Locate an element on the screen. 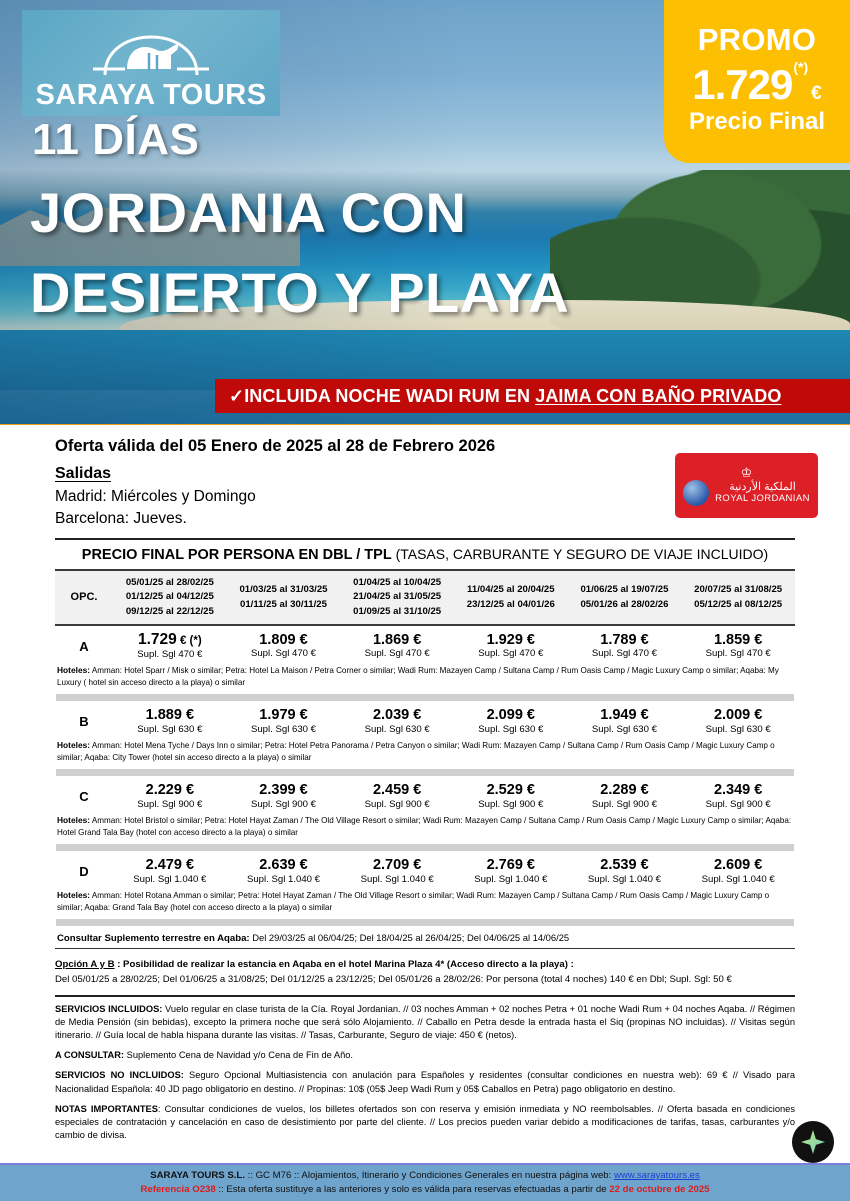 This screenshot has height=1201, width=850. company-logo-text: SARAYA TOURS is located at coordinates (151, 95).